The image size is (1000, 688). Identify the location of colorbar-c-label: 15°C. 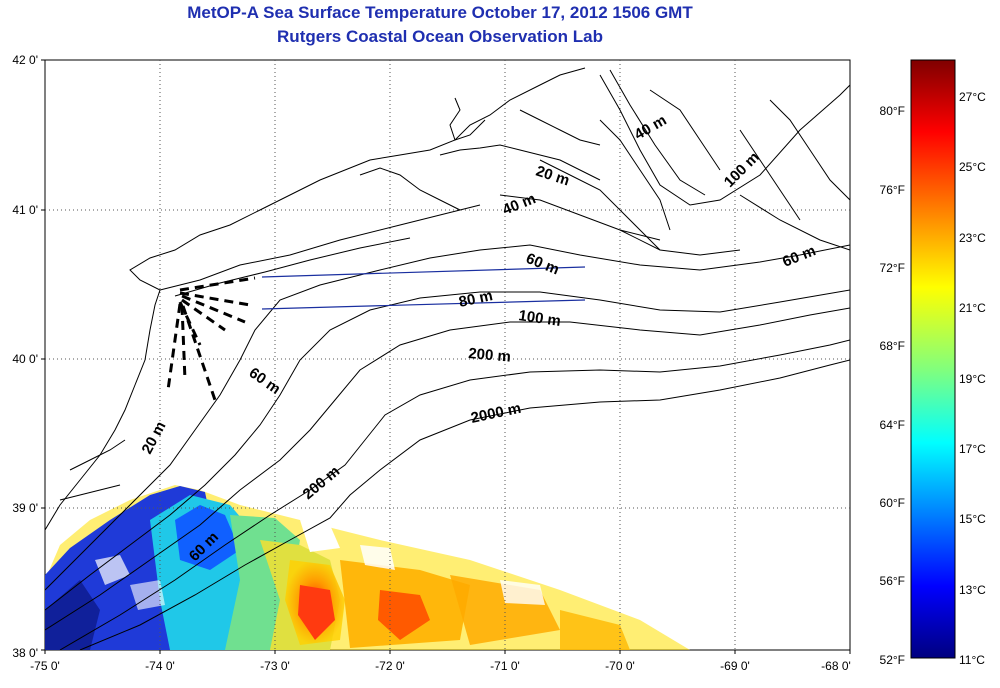
(972, 519).